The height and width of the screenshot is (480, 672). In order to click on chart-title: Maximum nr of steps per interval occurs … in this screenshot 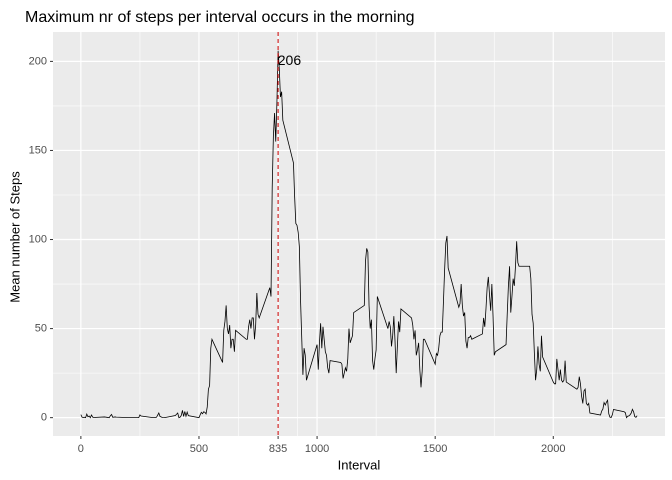, I will do `click(219, 17)`.